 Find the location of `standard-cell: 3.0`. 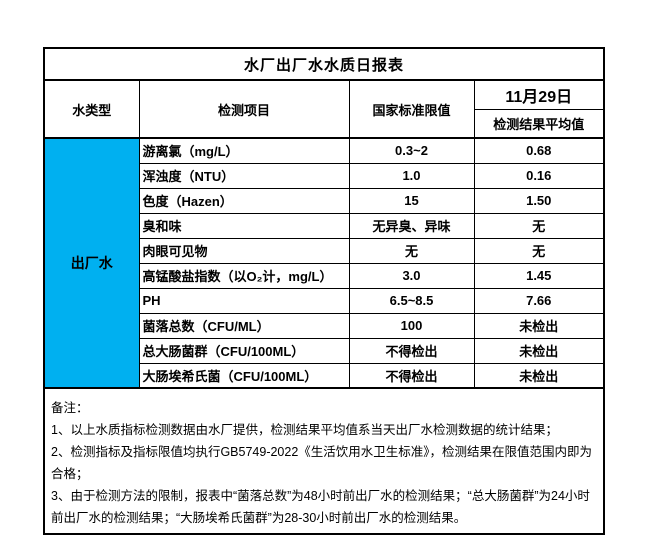

standard-cell: 3.0 is located at coordinates (411, 275).